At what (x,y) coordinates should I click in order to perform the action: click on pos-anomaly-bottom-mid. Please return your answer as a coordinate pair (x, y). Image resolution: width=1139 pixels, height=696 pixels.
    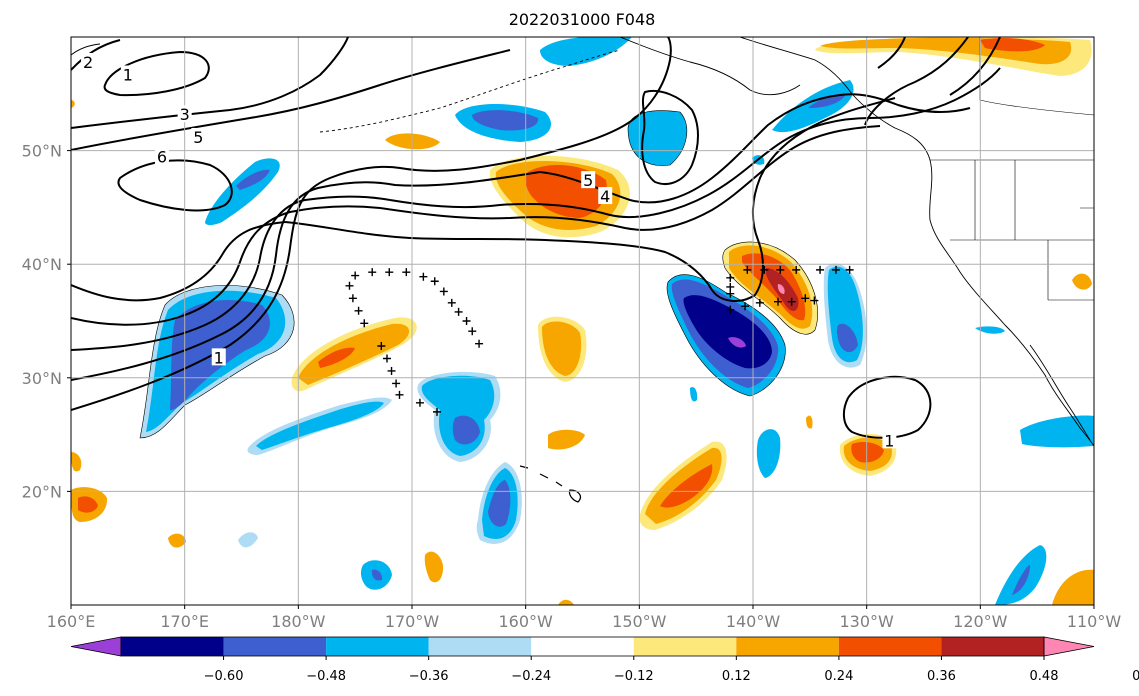
    Looking at the image, I should click on (566, 602).